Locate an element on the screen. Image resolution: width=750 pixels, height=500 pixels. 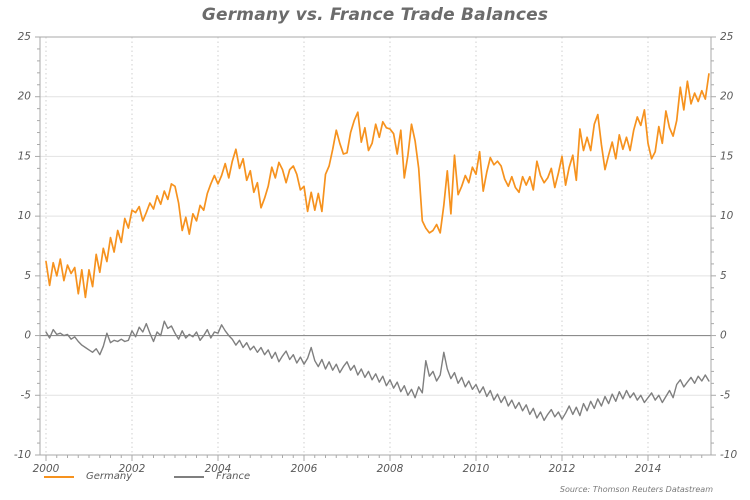
svg-text: 2010 is located at coordinates (476, 469).